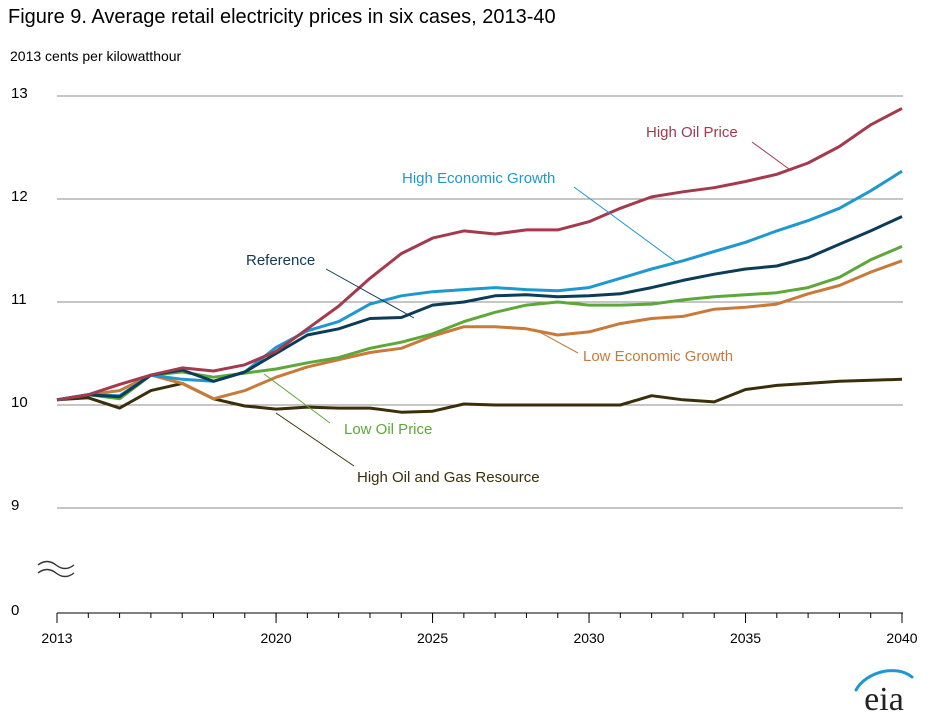 The width and height of the screenshot is (934, 722). What do you see at coordinates (692, 132) in the screenshot?
I see `annotation-label: High Oil Price` at bounding box center [692, 132].